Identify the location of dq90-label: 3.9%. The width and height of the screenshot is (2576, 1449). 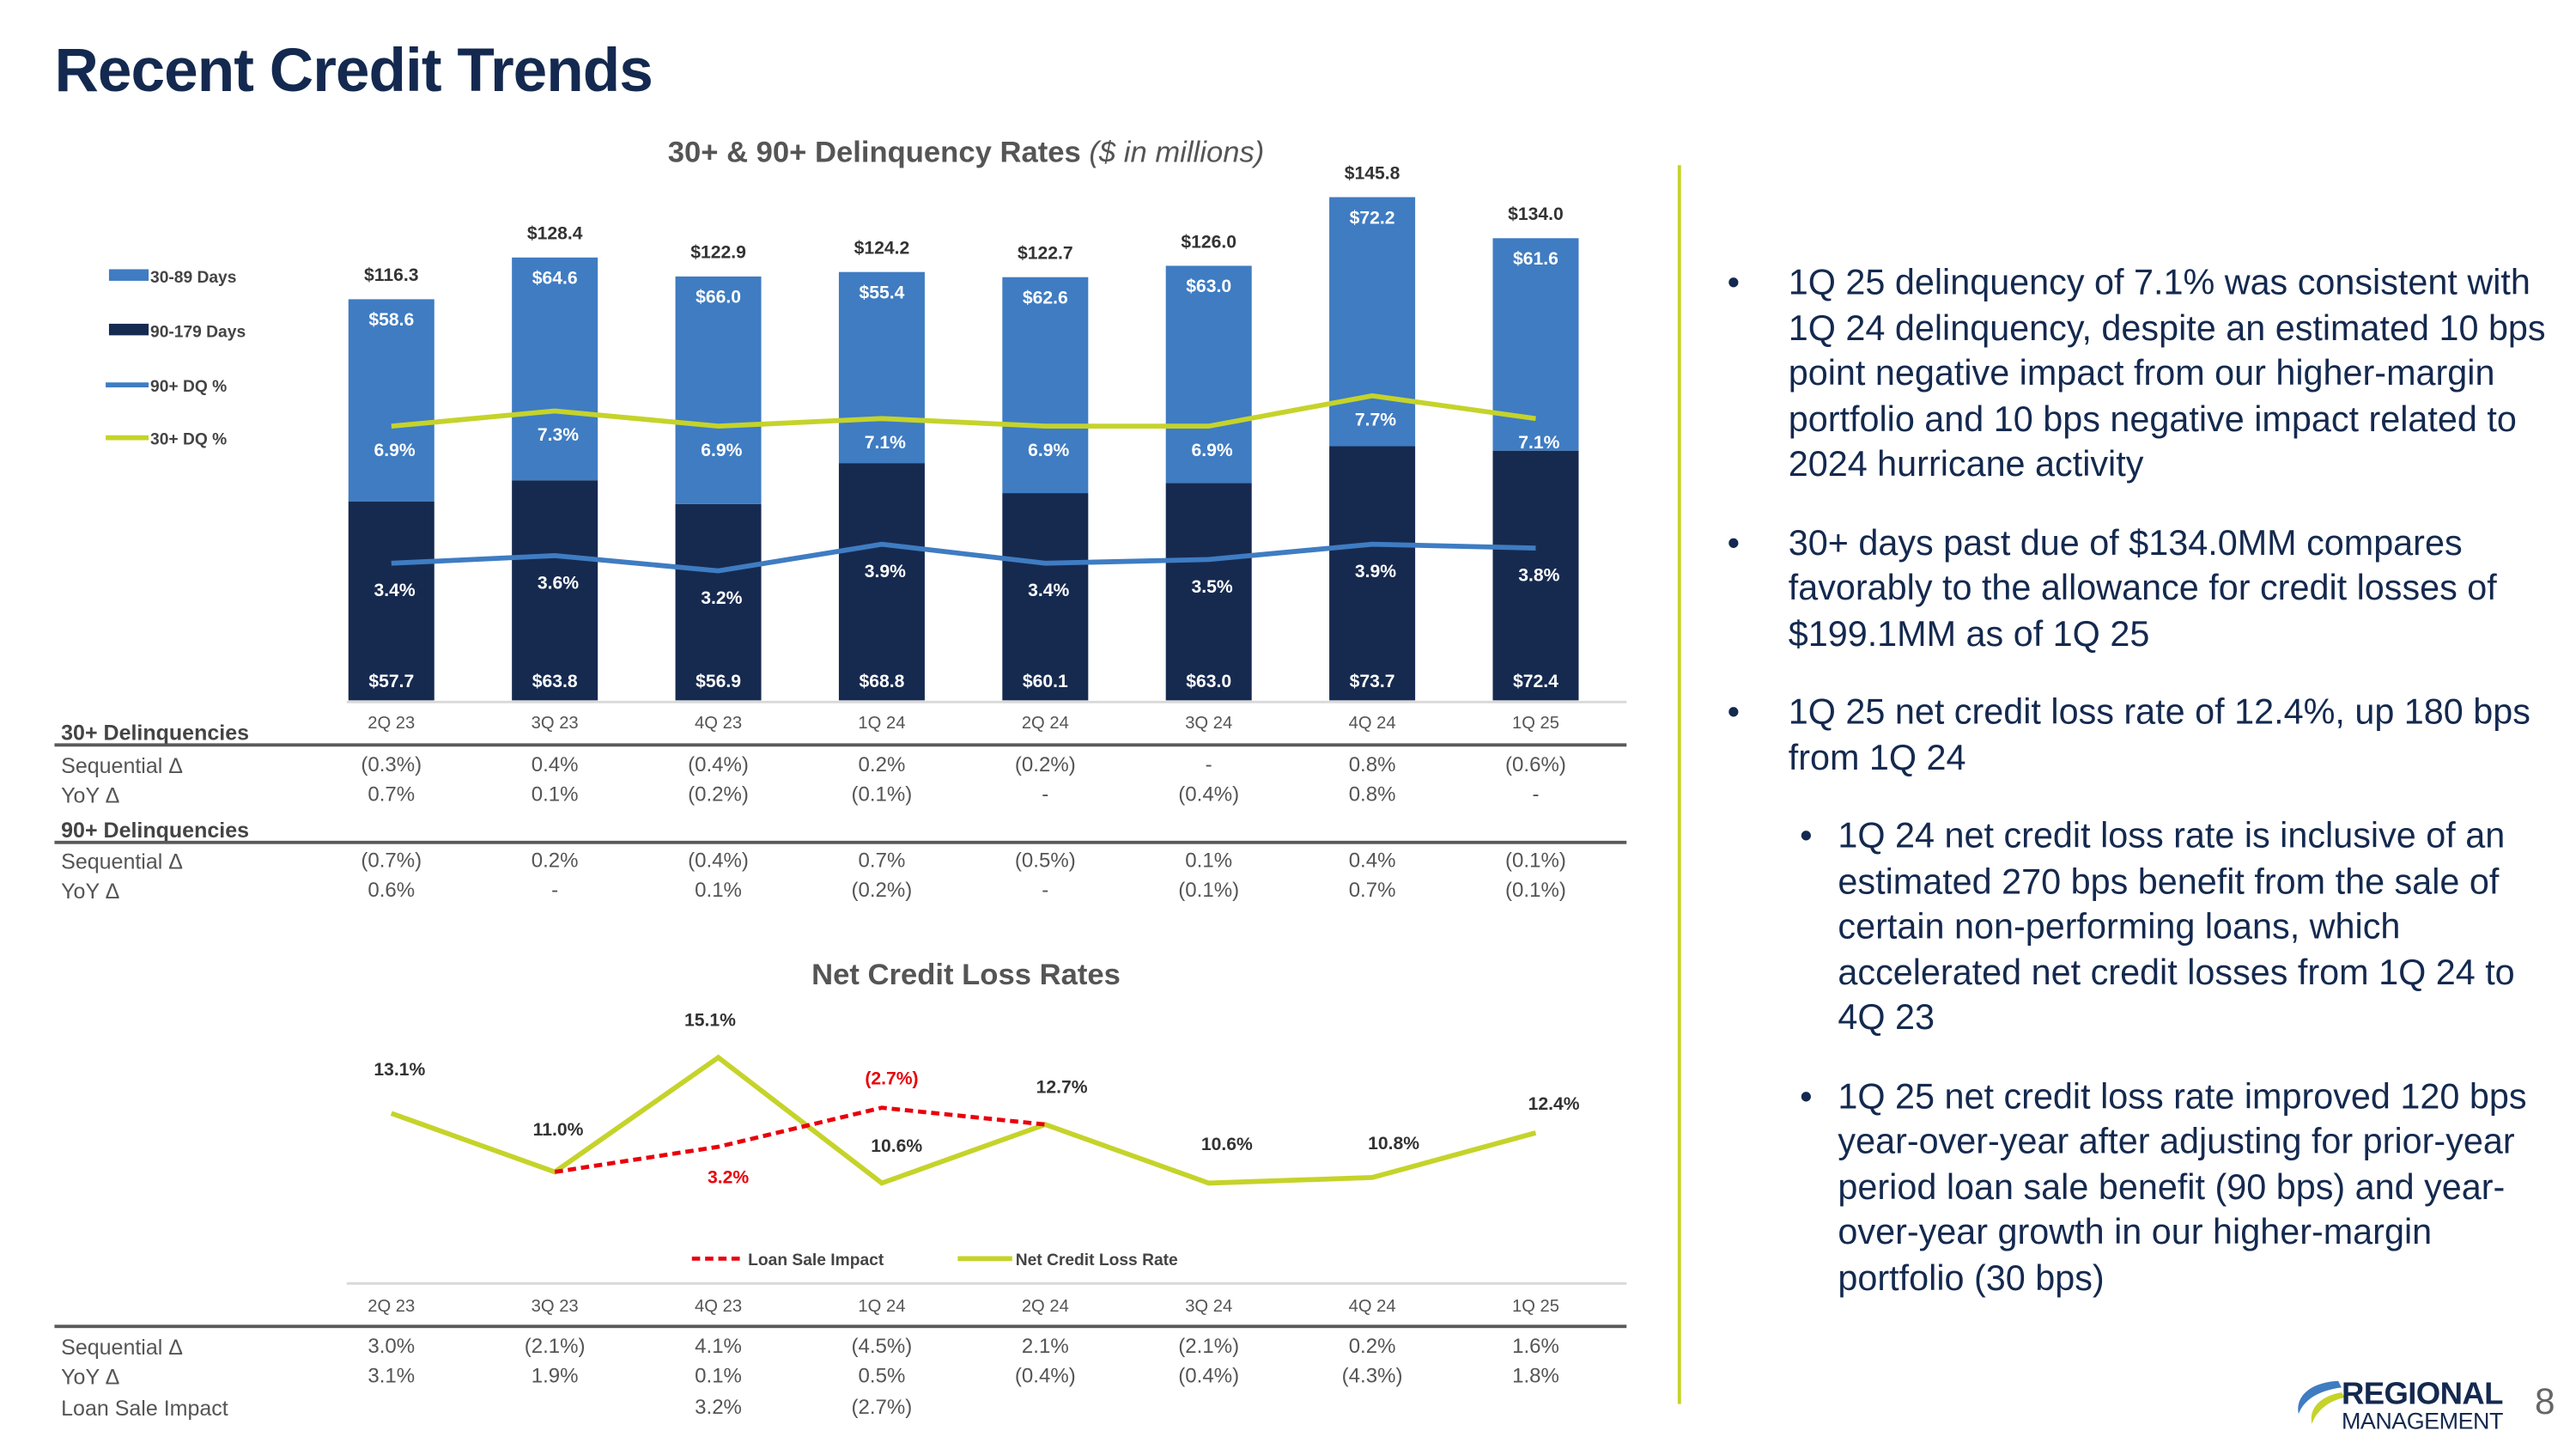
(1375, 571).